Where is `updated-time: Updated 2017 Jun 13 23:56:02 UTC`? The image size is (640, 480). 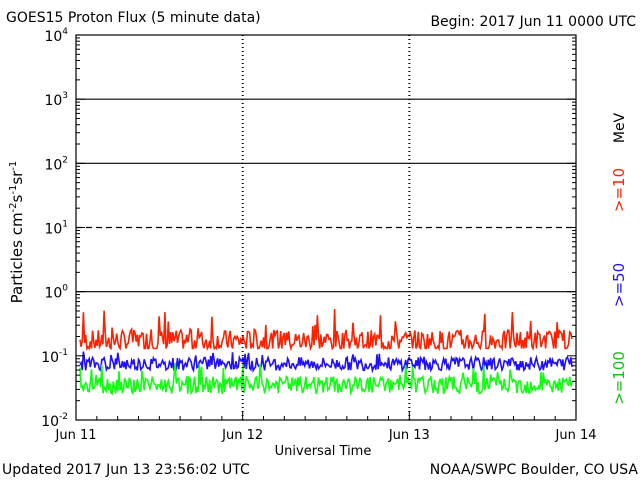 updated-time: Updated 2017 Jun 13 23:56:02 UTC is located at coordinates (126, 470).